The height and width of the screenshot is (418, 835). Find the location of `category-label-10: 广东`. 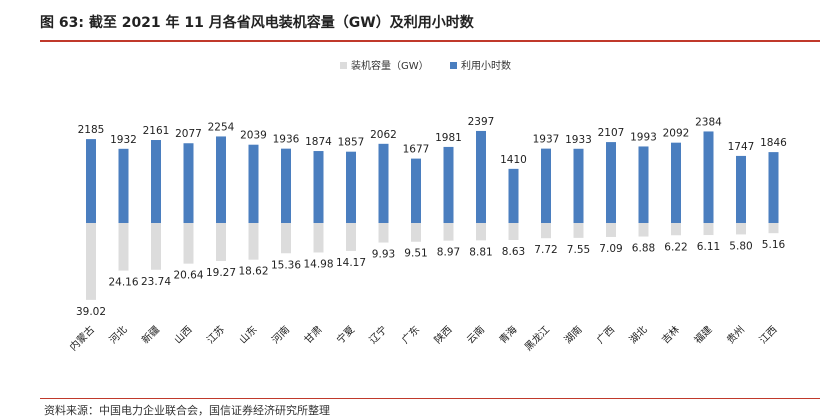

category-label-10: 广东 is located at coordinates (410, 334).